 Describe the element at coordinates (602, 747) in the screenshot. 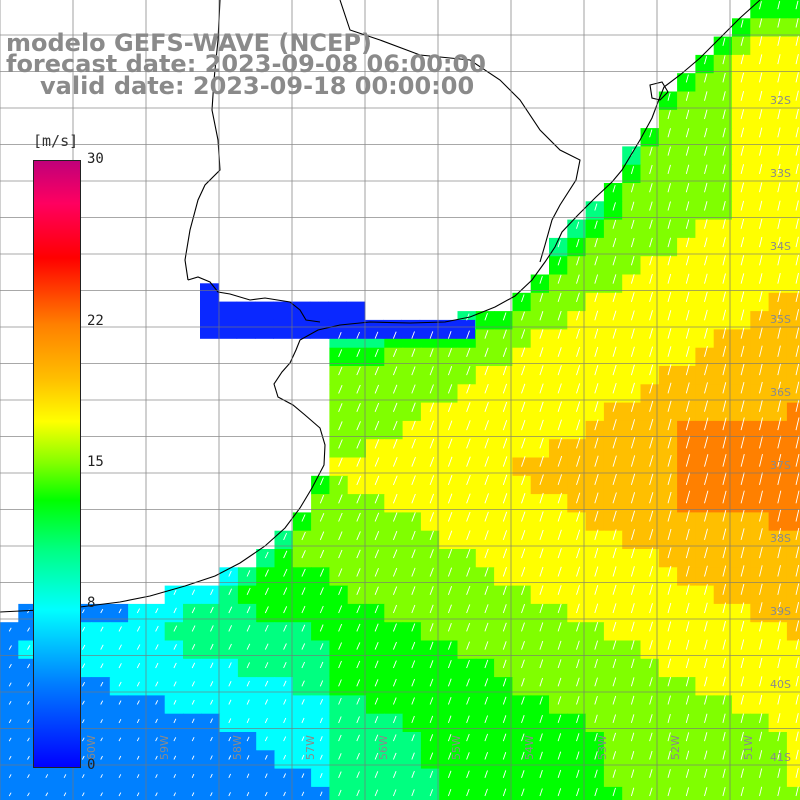

I see `longitude-label: 53W` at that location.